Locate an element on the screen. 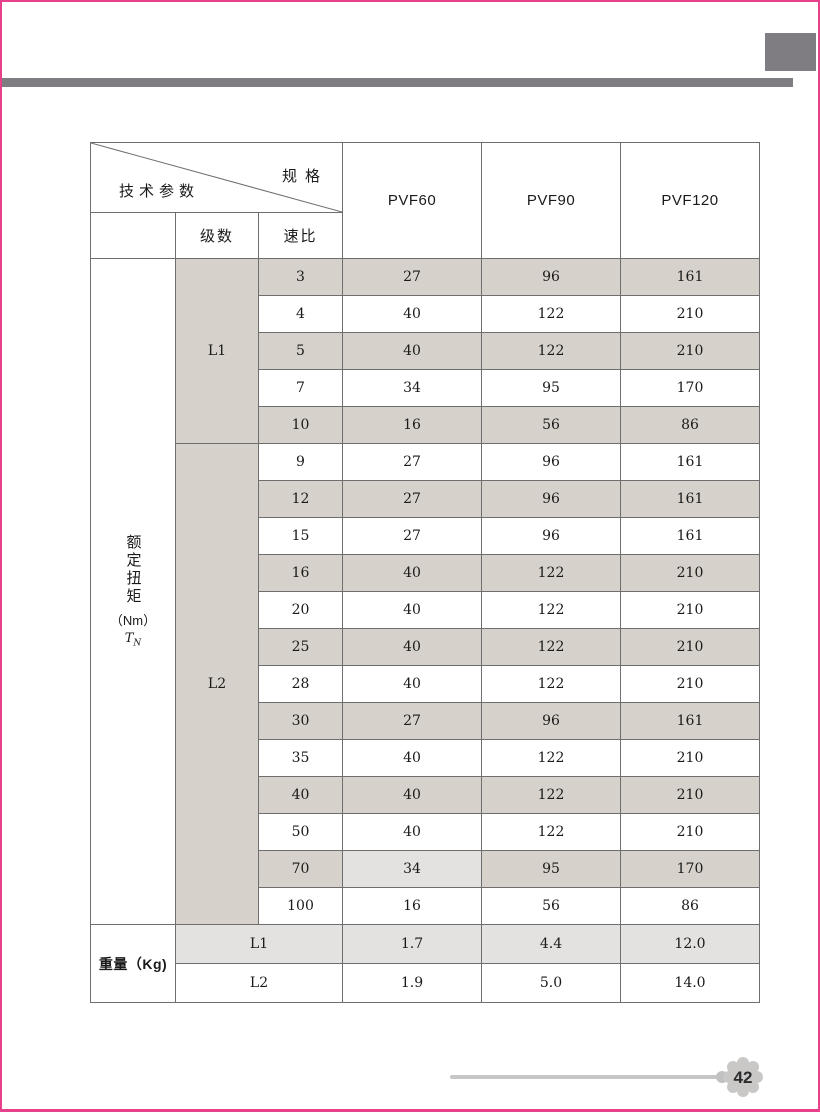 Image resolution: width=820 pixels, height=1112 pixels. diagonal-header-cell: 规格 技术参数 is located at coordinates (216, 177).